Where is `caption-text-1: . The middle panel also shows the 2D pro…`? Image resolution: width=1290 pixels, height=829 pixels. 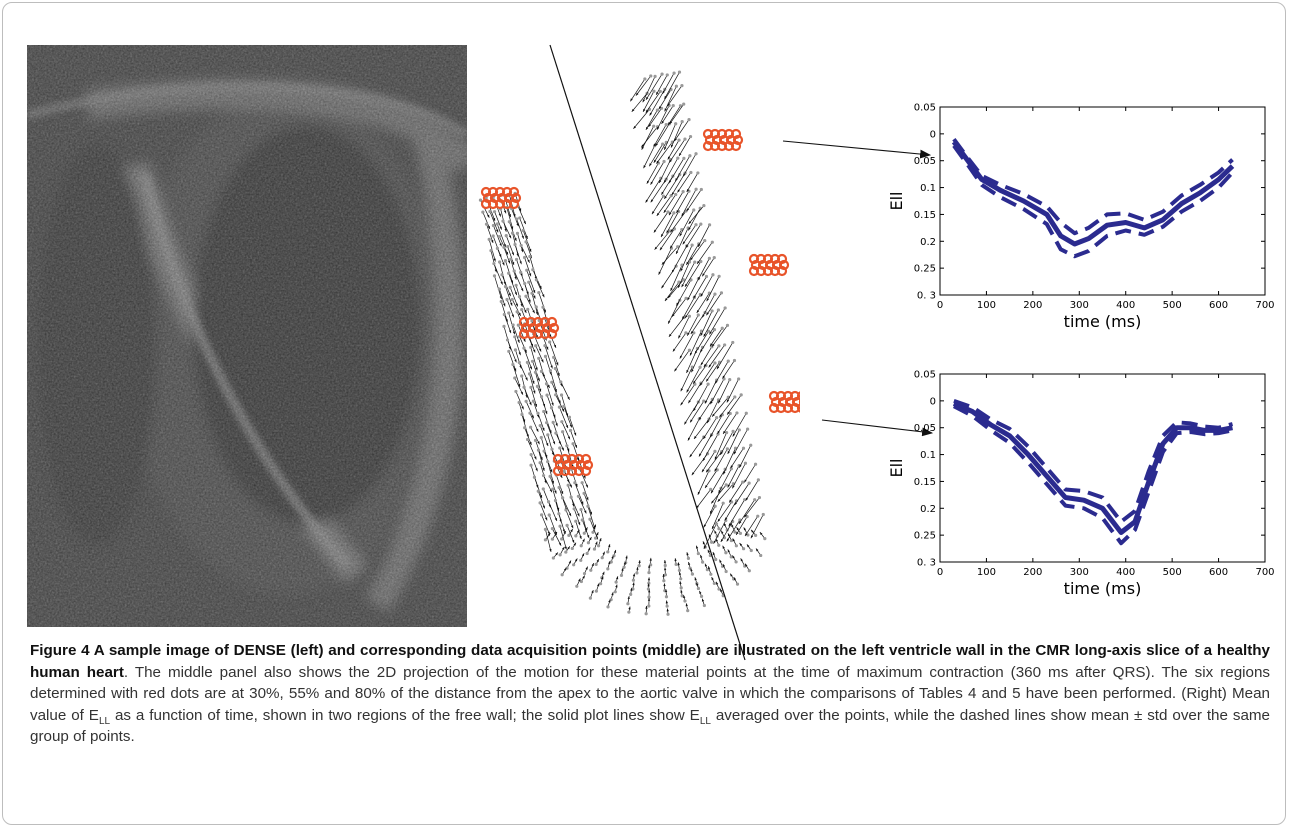
caption-text-1: . The middle panel also shows the 2D pro… is located at coordinates (650, 693).